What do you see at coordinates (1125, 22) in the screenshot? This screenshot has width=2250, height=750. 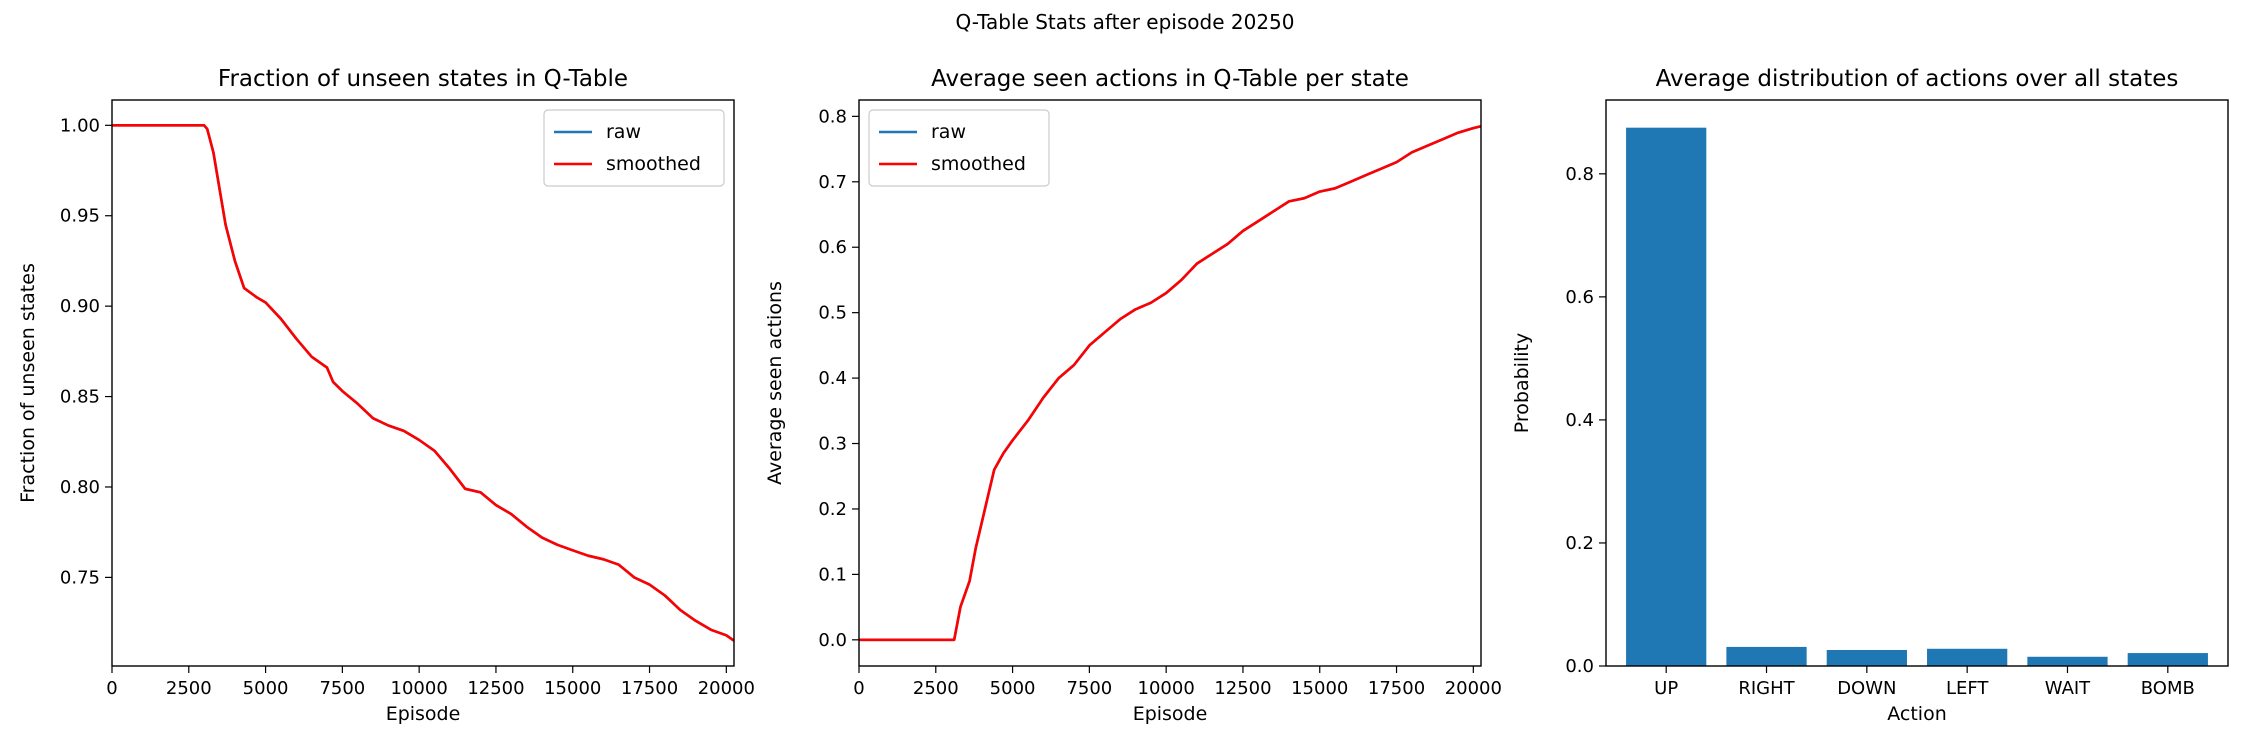 I see `figure-suptitle: Q-Table Stats after episode 20250` at bounding box center [1125, 22].